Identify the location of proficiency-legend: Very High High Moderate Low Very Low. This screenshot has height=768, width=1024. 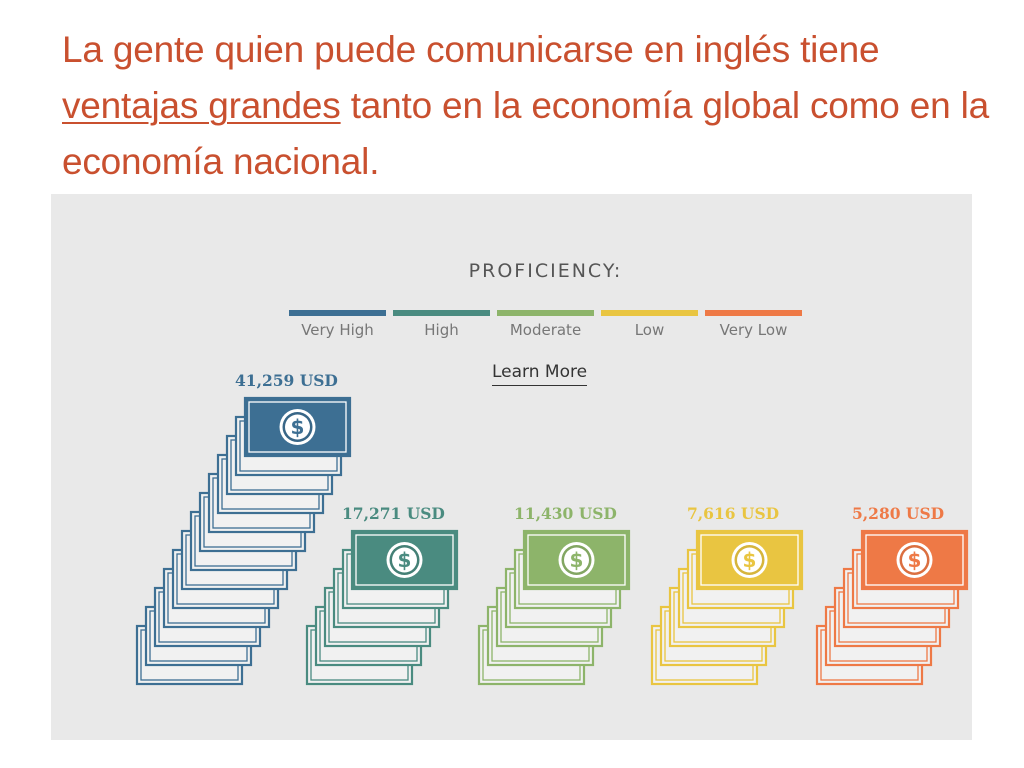
(545, 324).